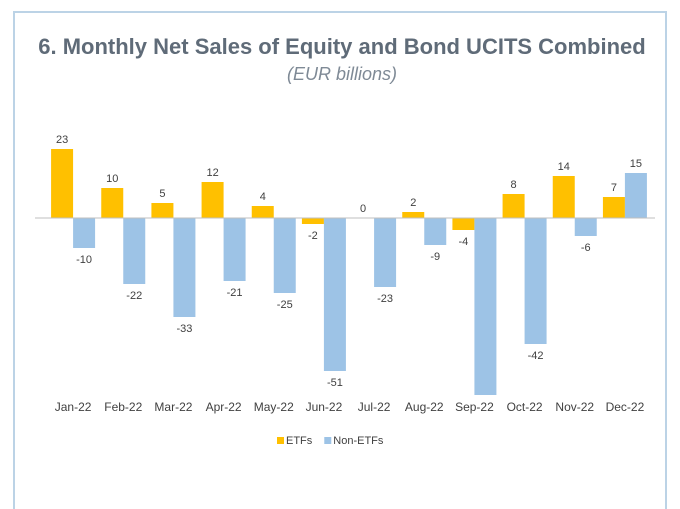 Image resolution: width=680 pixels, height=509 pixels. Describe the element at coordinates (363, 209) in the screenshot. I see `data-label: 0` at that location.